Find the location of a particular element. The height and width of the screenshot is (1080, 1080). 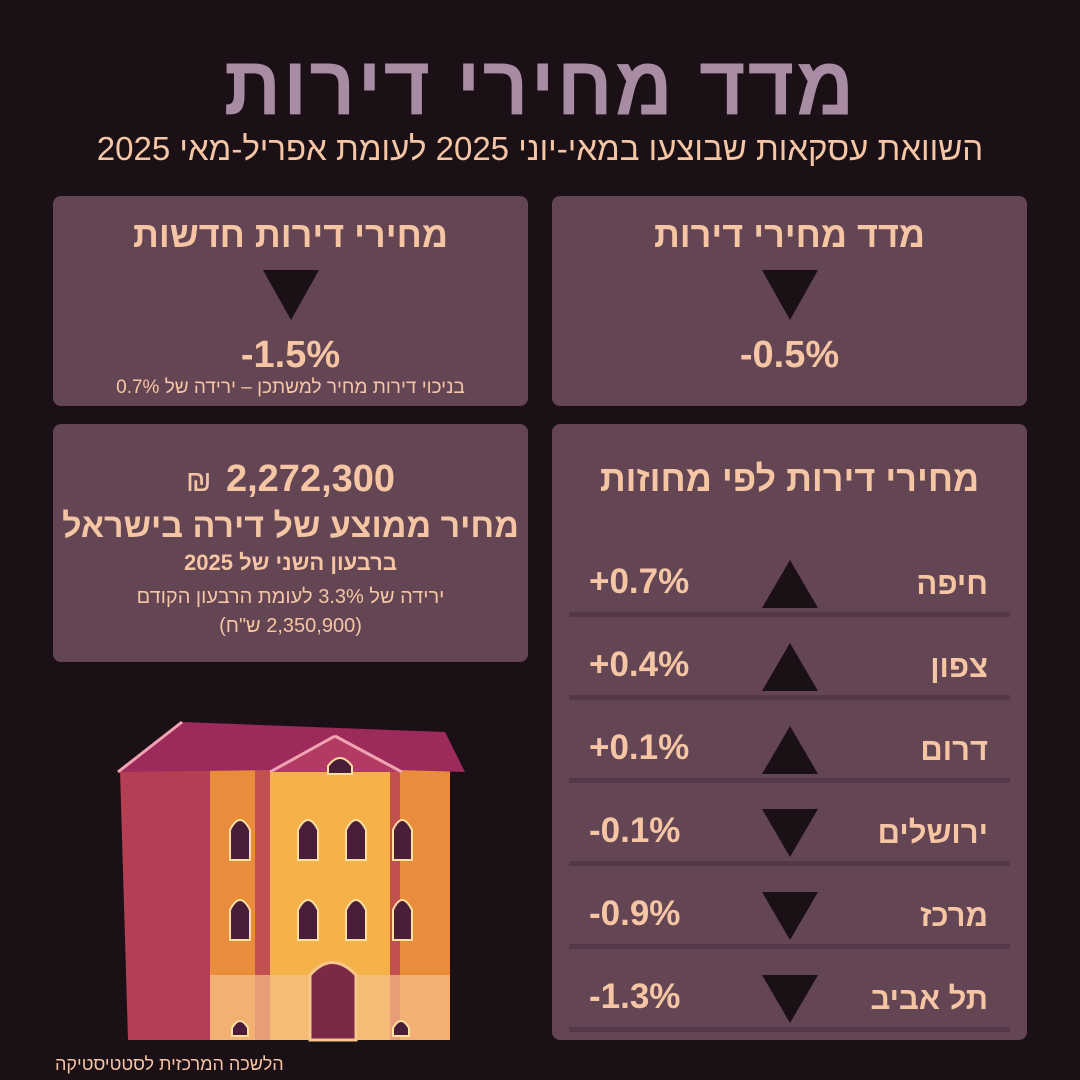

average-price: ₪ 2,272,300 is located at coordinates (290, 479).